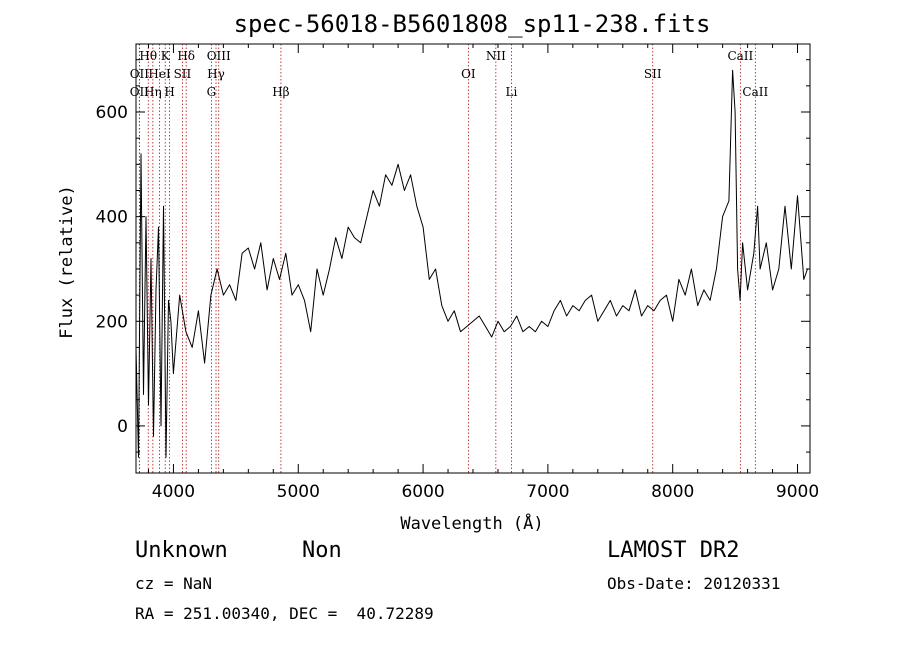 The image size is (900, 649). What do you see at coordinates (140, 92) in the screenshot?
I see `line-label-2: OII` at bounding box center [140, 92].